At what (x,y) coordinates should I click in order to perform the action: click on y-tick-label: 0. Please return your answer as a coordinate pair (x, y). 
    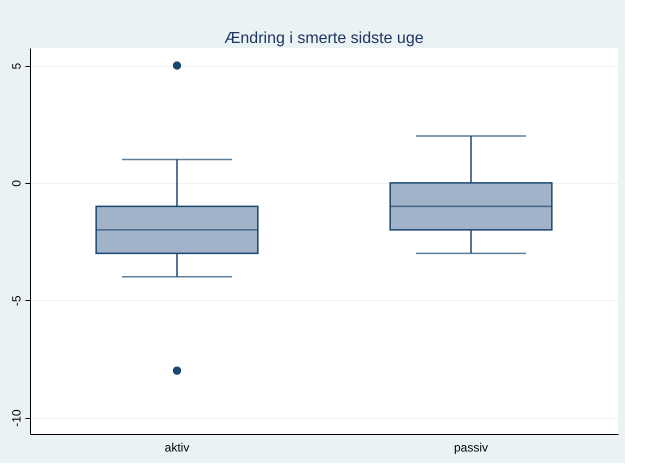
    Looking at the image, I should click on (17, 183).